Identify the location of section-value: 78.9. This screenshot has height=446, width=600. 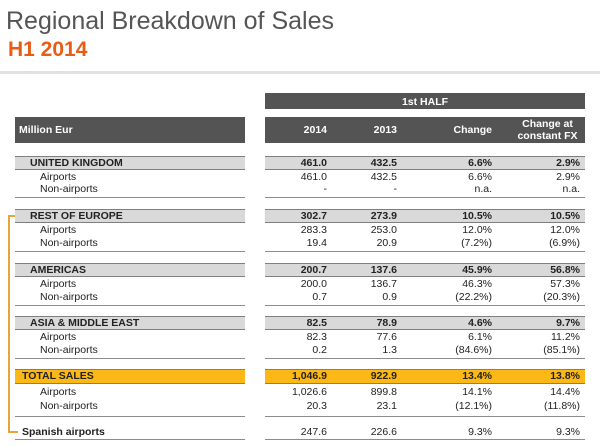
(386, 323).